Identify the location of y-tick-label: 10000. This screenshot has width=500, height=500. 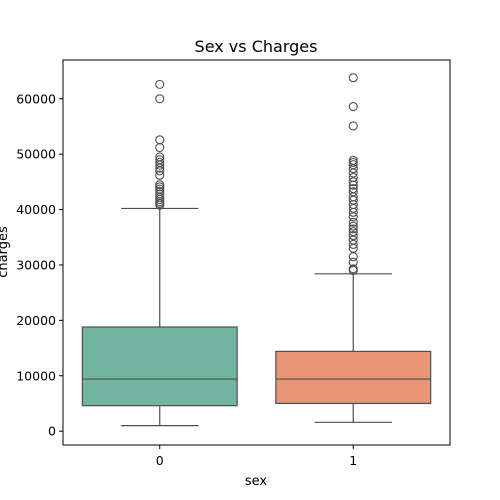
(36, 375).